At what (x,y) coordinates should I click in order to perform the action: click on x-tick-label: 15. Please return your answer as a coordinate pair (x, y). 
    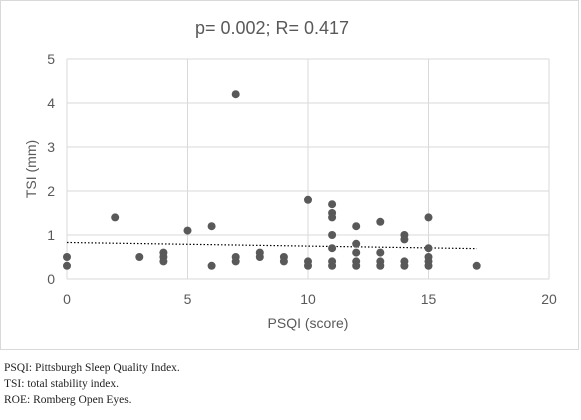
    Looking at the image, I should click on (429, 299).